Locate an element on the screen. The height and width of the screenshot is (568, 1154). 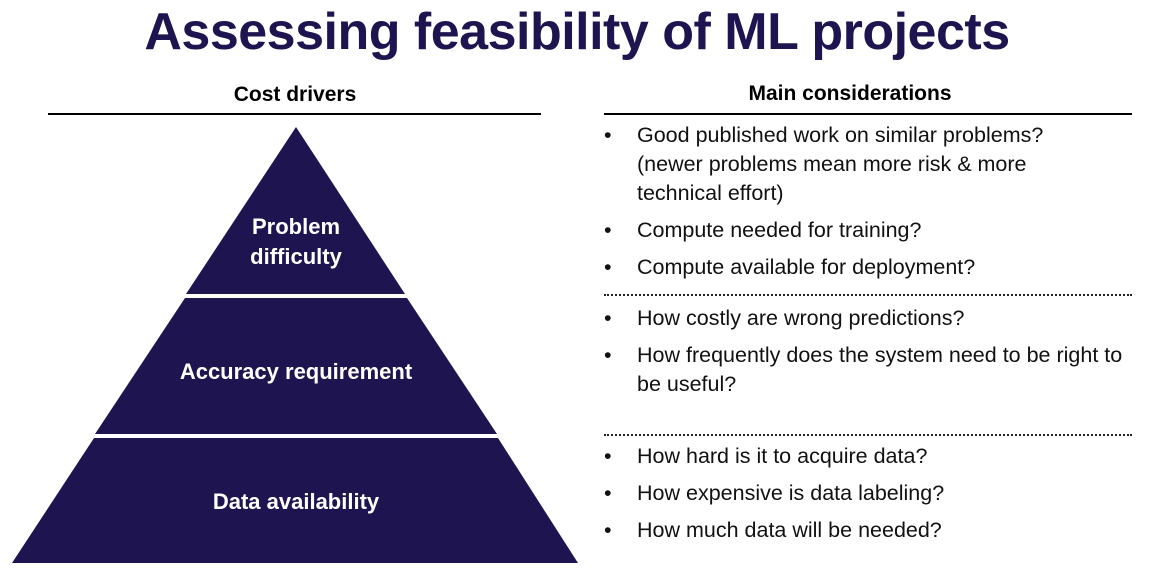
tier-label-line: difficulty is located at coordinates (296, 256).